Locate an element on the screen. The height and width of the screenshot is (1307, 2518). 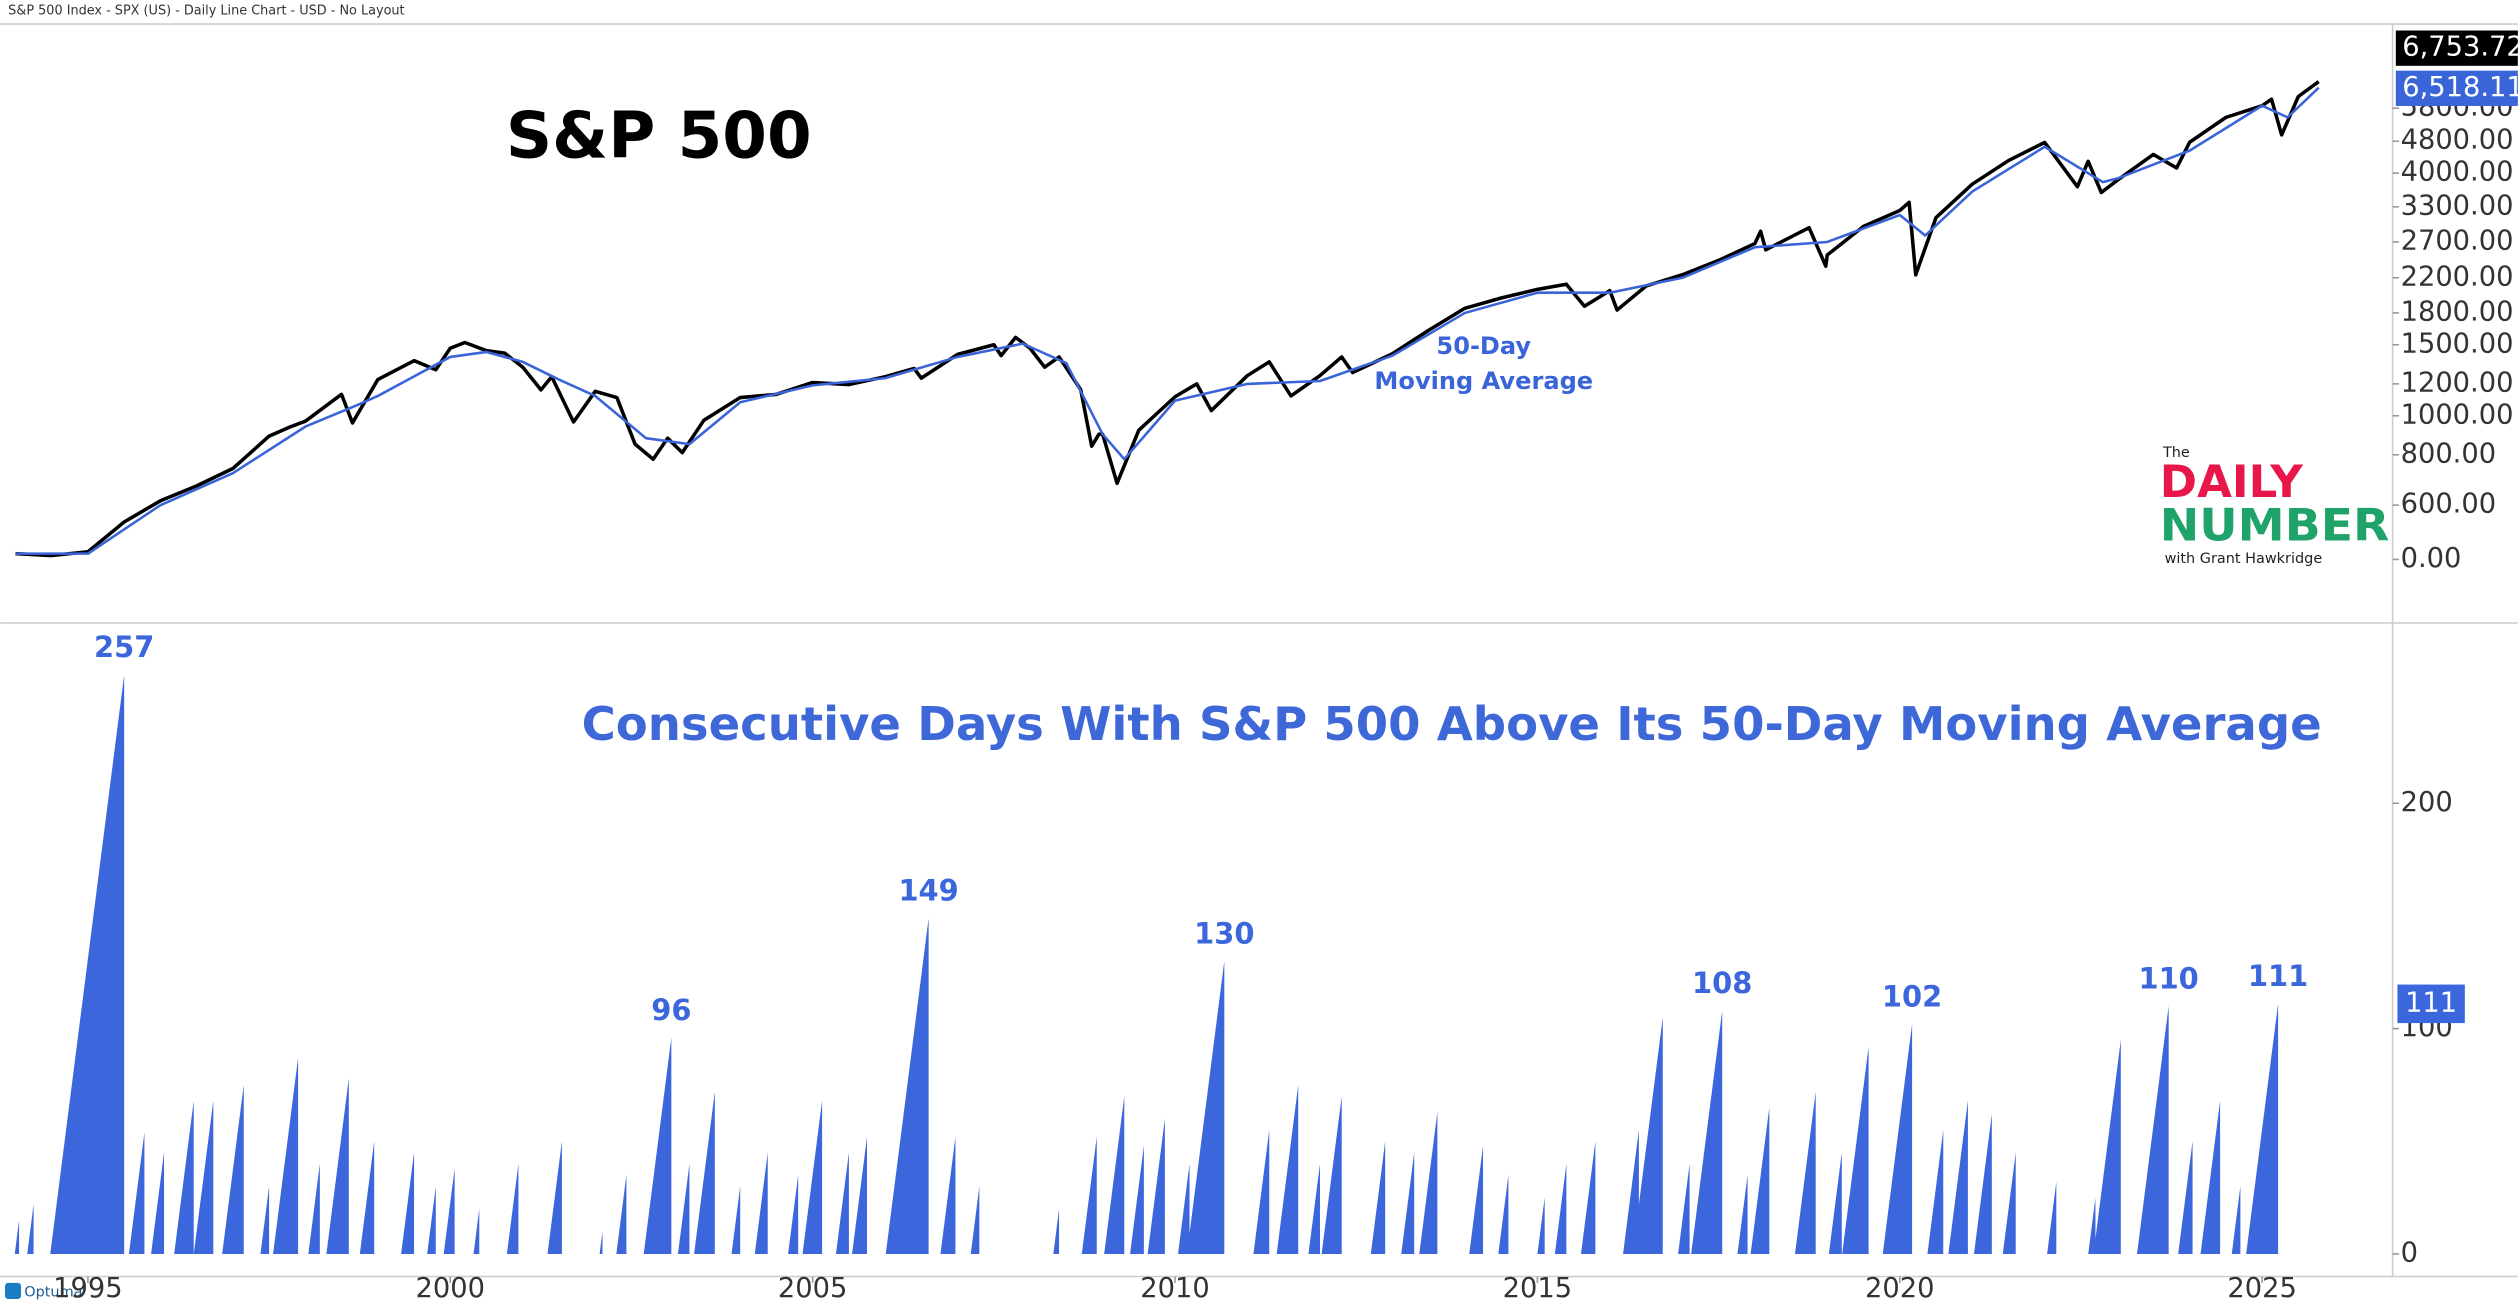
logo-byline: with Grant Hawkridge is located at coordinates (2244, 559).